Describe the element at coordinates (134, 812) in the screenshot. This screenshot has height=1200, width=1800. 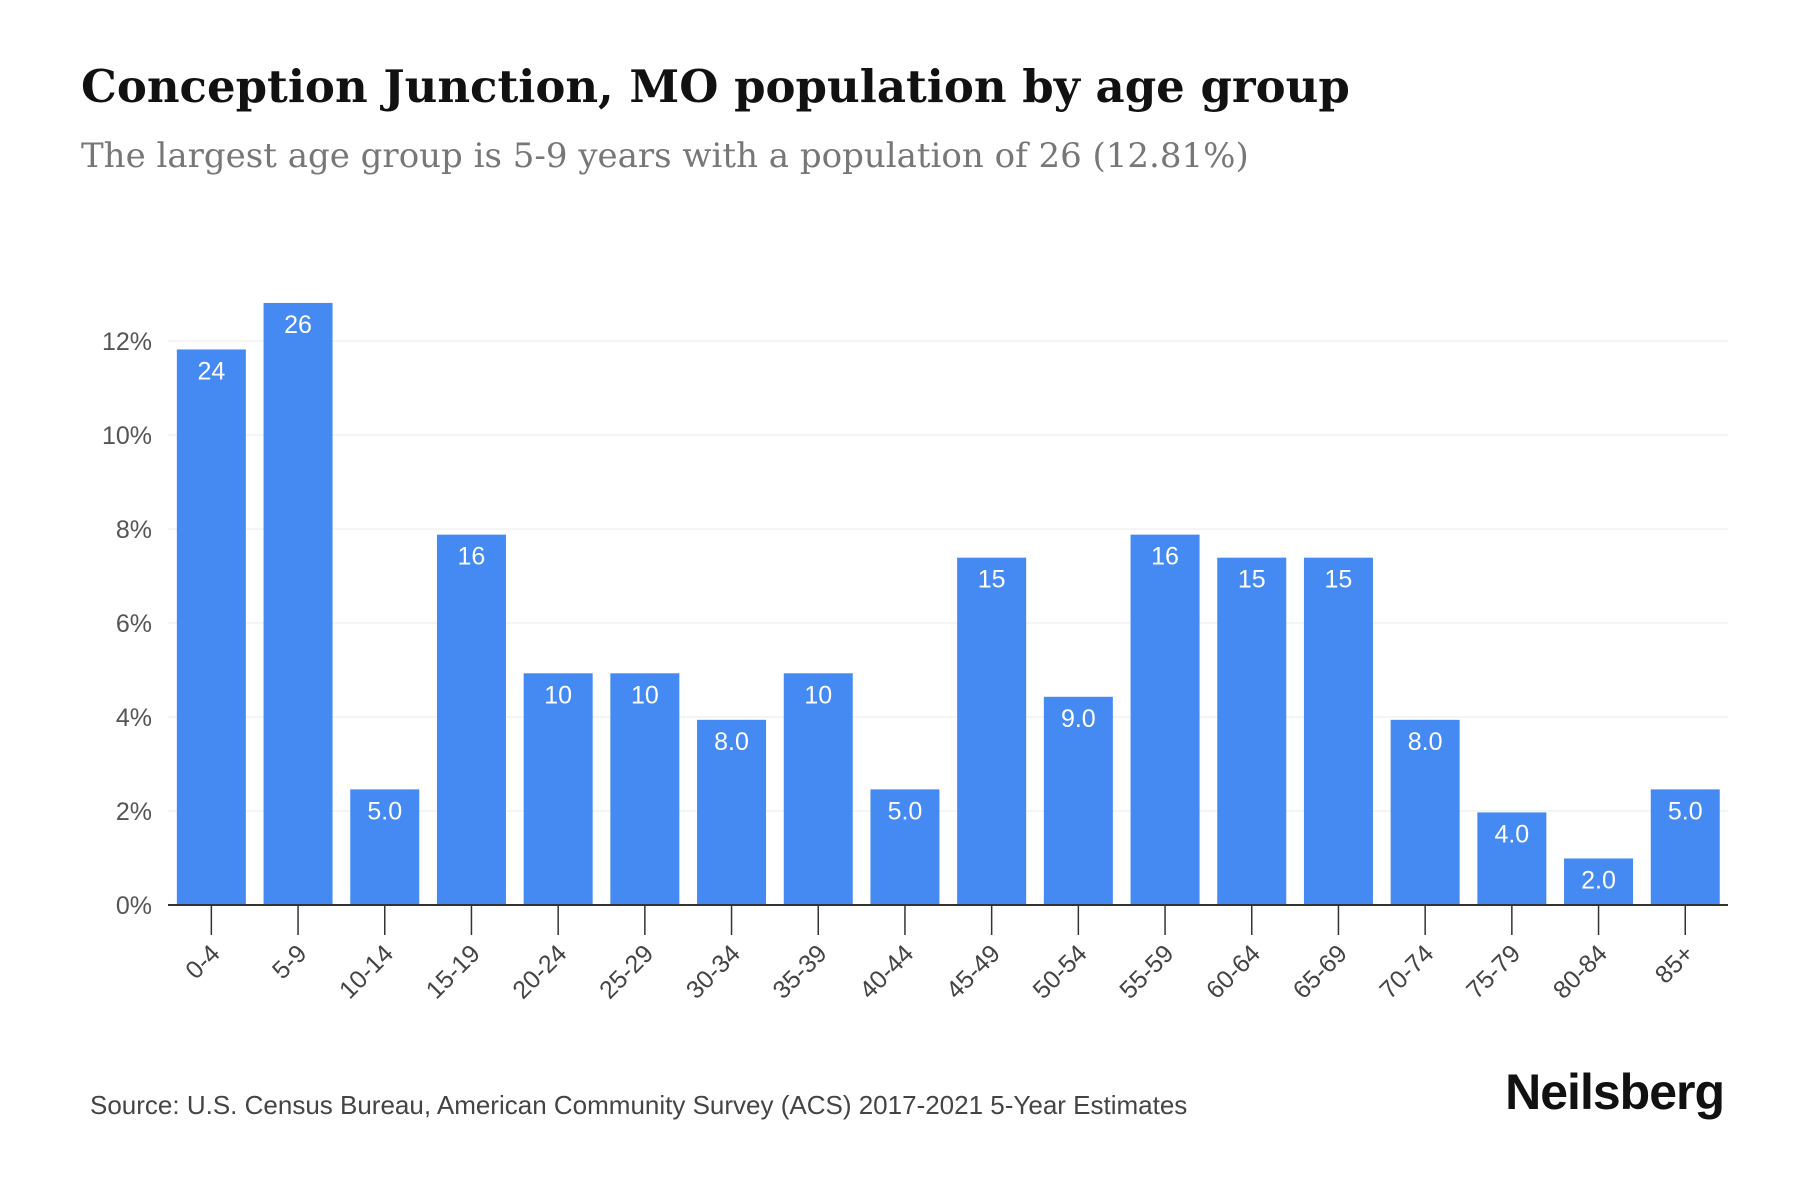
I see `y-tick-label: 2%` at that location.